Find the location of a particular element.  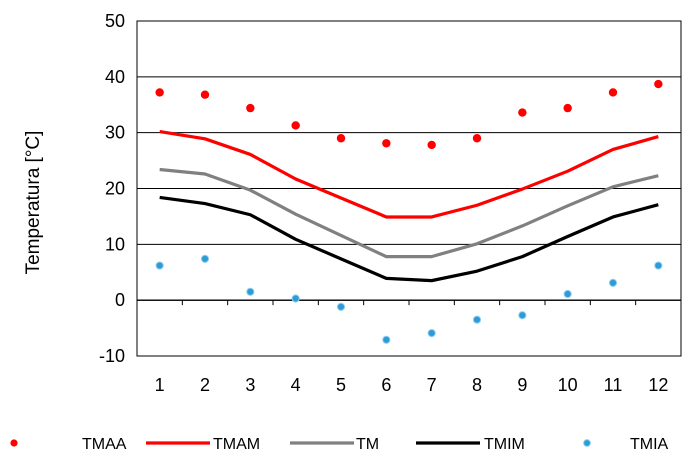

x-tick-label: 6 is located at coordinates (386, 385).